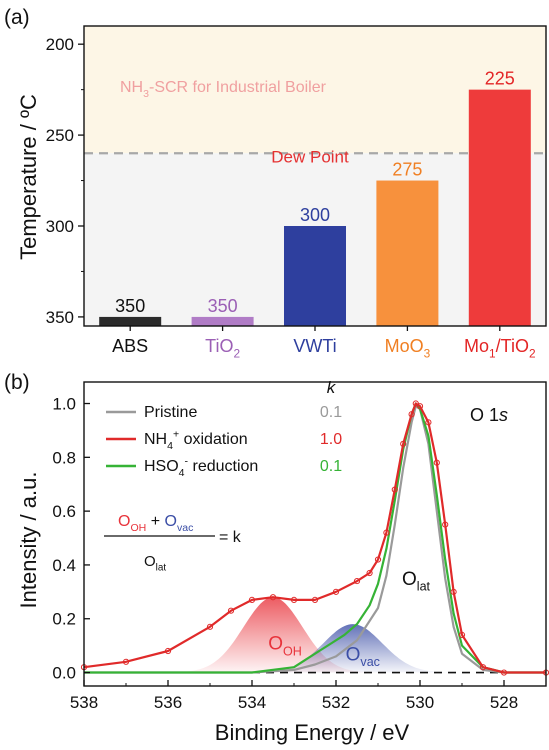 The image size is (549, 750). Describe the element at coordinates (60, 317) in the screenshot. I see `y-tick-label: 350` at that location.